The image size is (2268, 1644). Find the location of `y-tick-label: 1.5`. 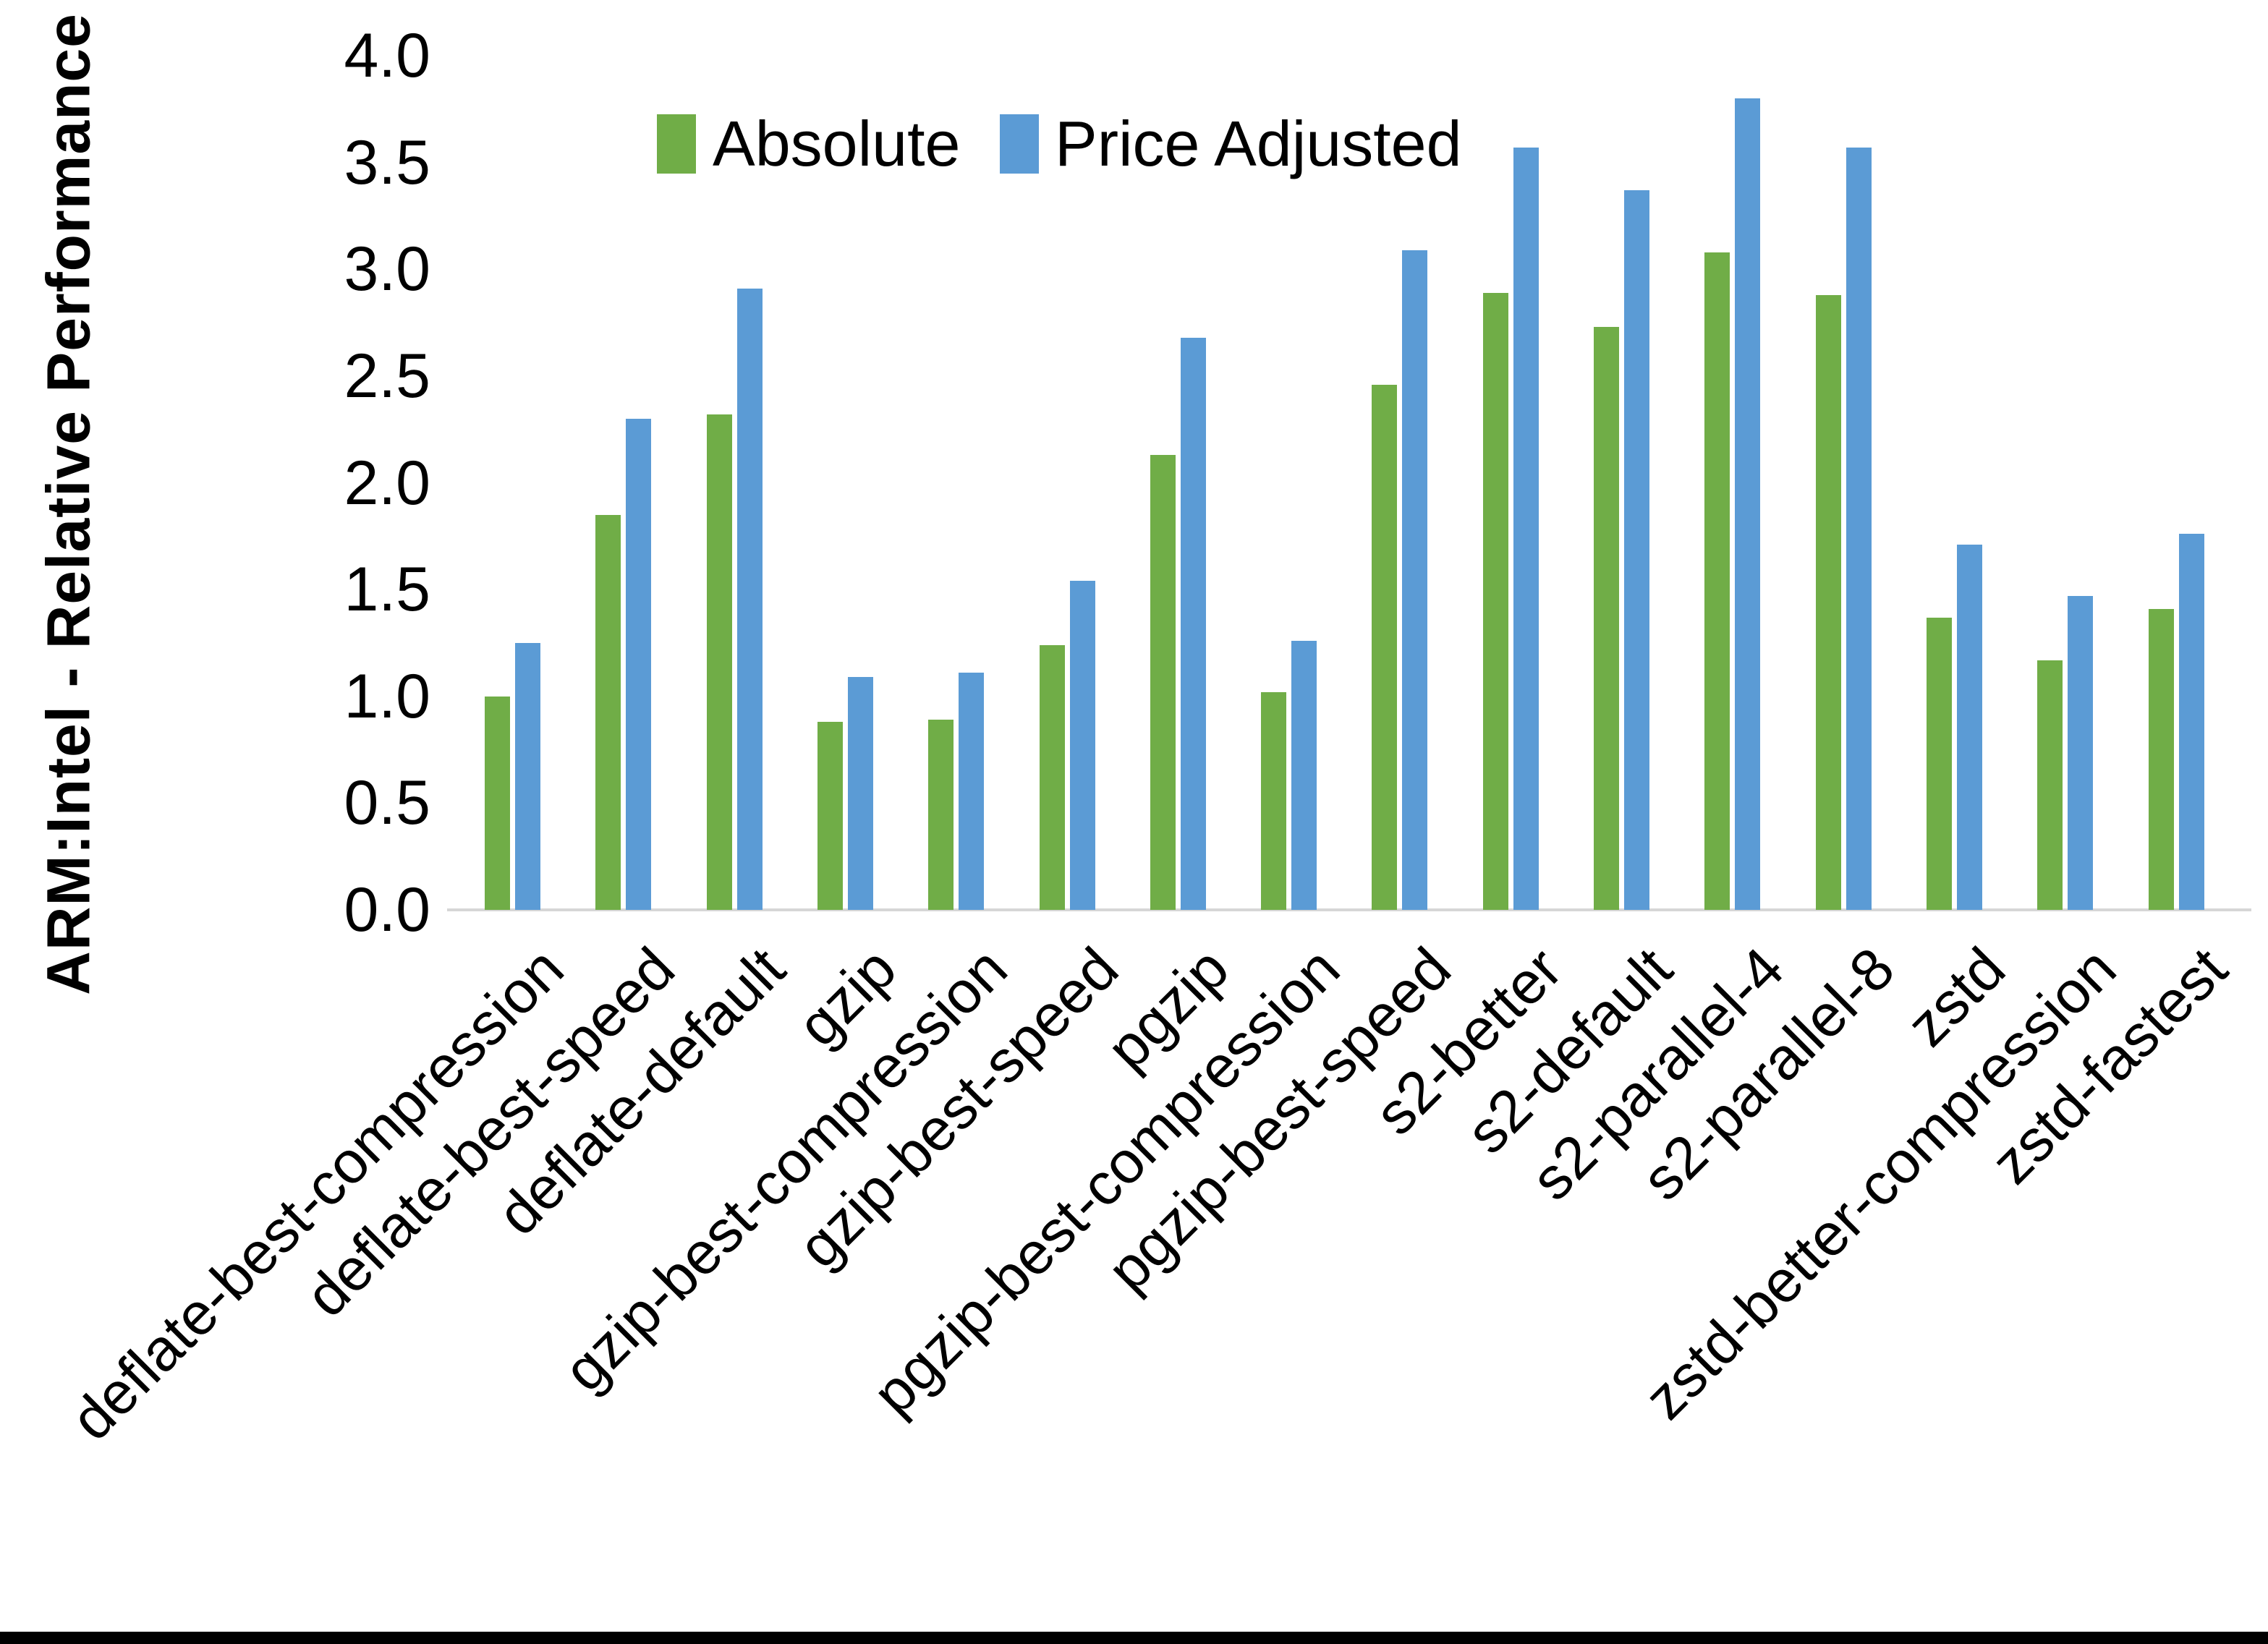

y-tick-label: 1.5 is located at coordinates (387, 590).